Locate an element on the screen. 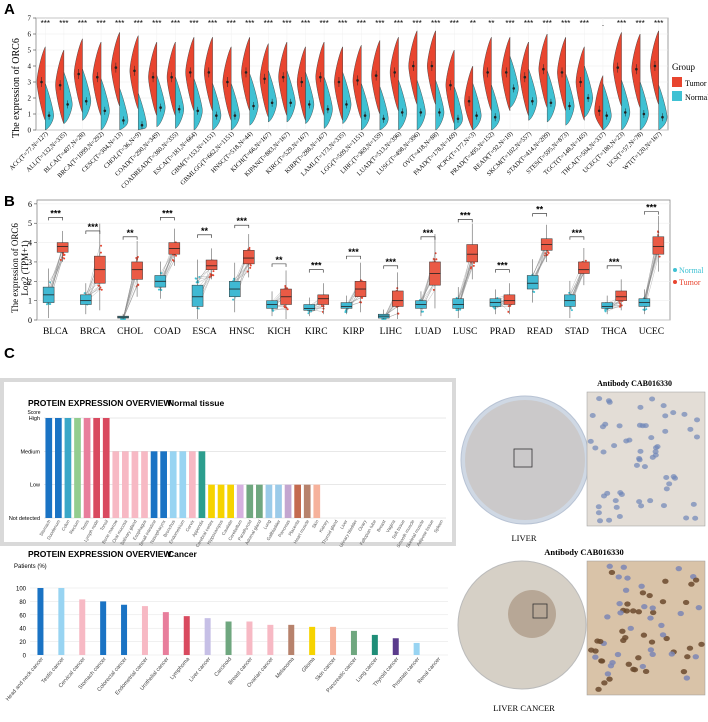 The width and height of the screenshot is (708, 722). d-ytick-label: 80 is located at coordinates (22, 603).